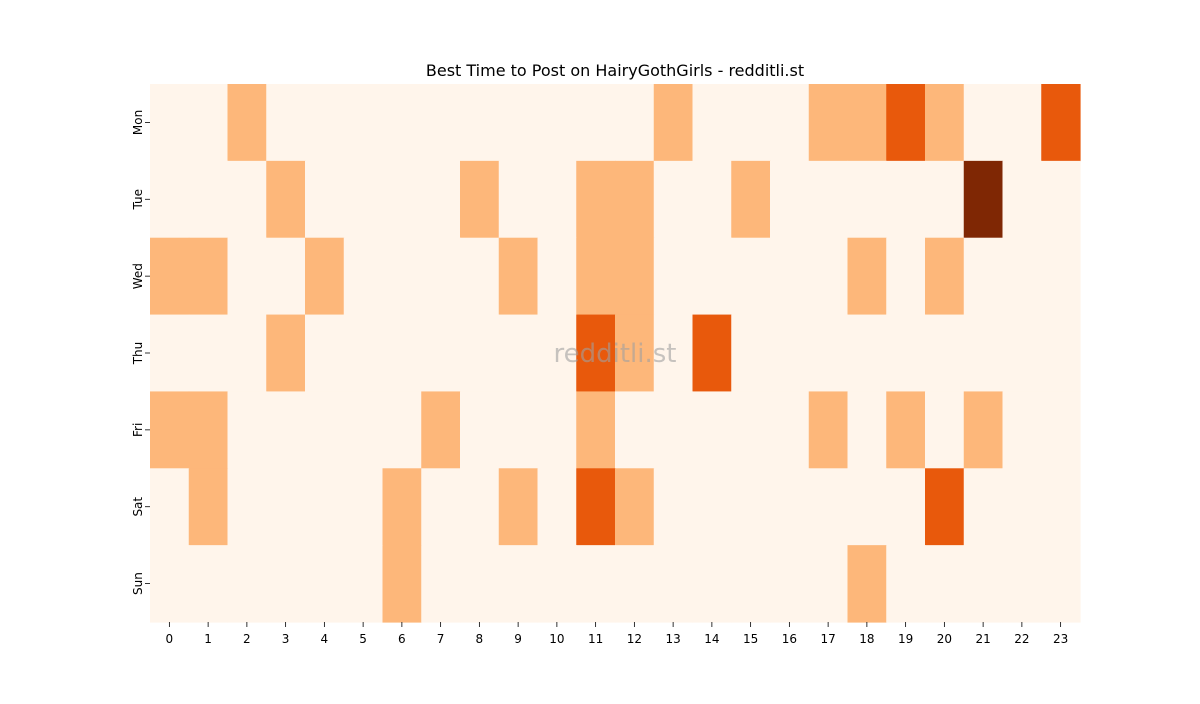  I want to click on y-tick-label: Thu, so click(138, 354).